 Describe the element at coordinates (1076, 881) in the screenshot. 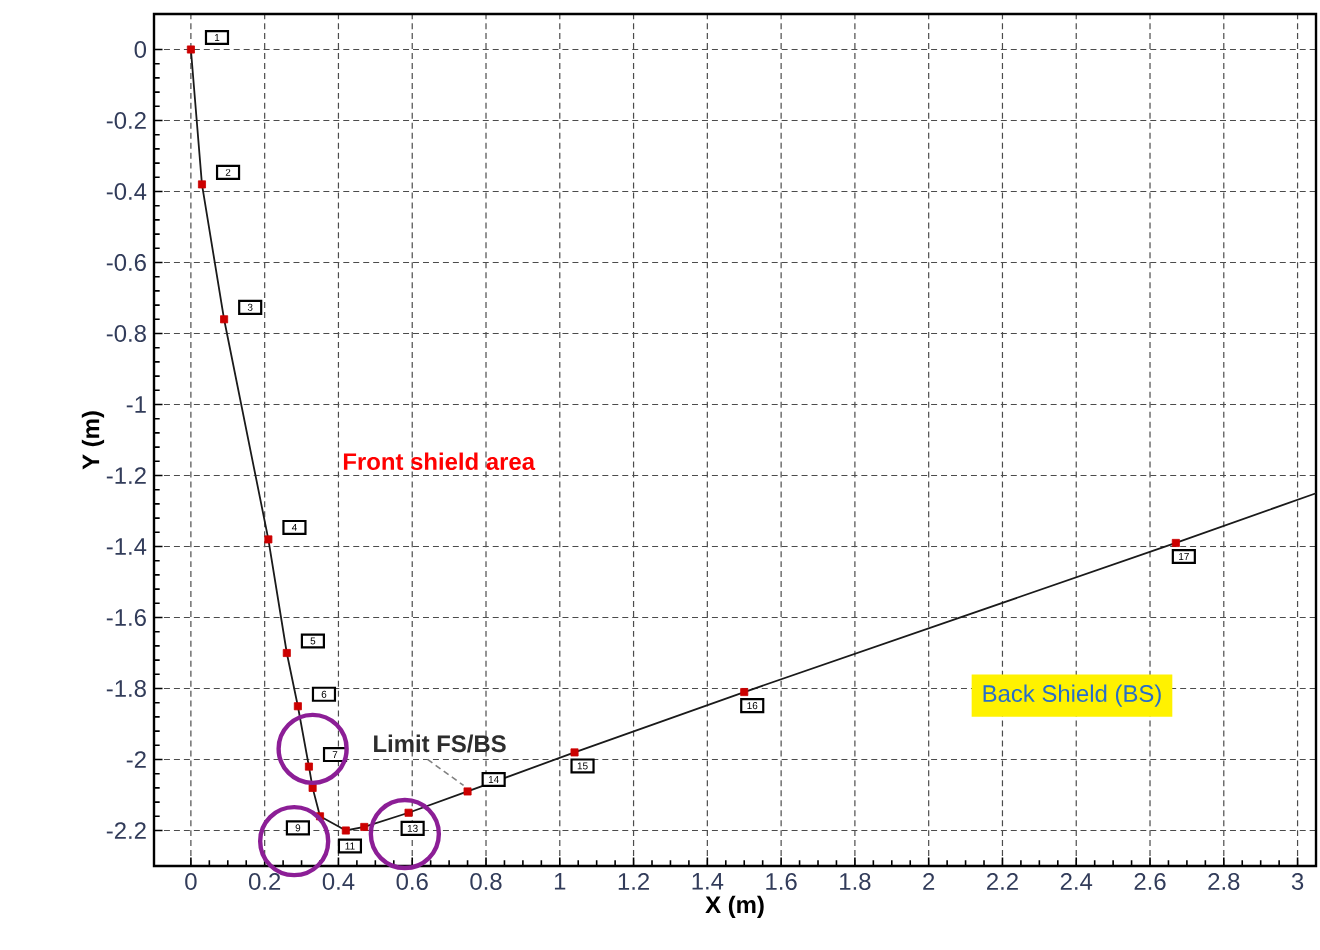

I see `x-tick-label: 2.4` at that location.